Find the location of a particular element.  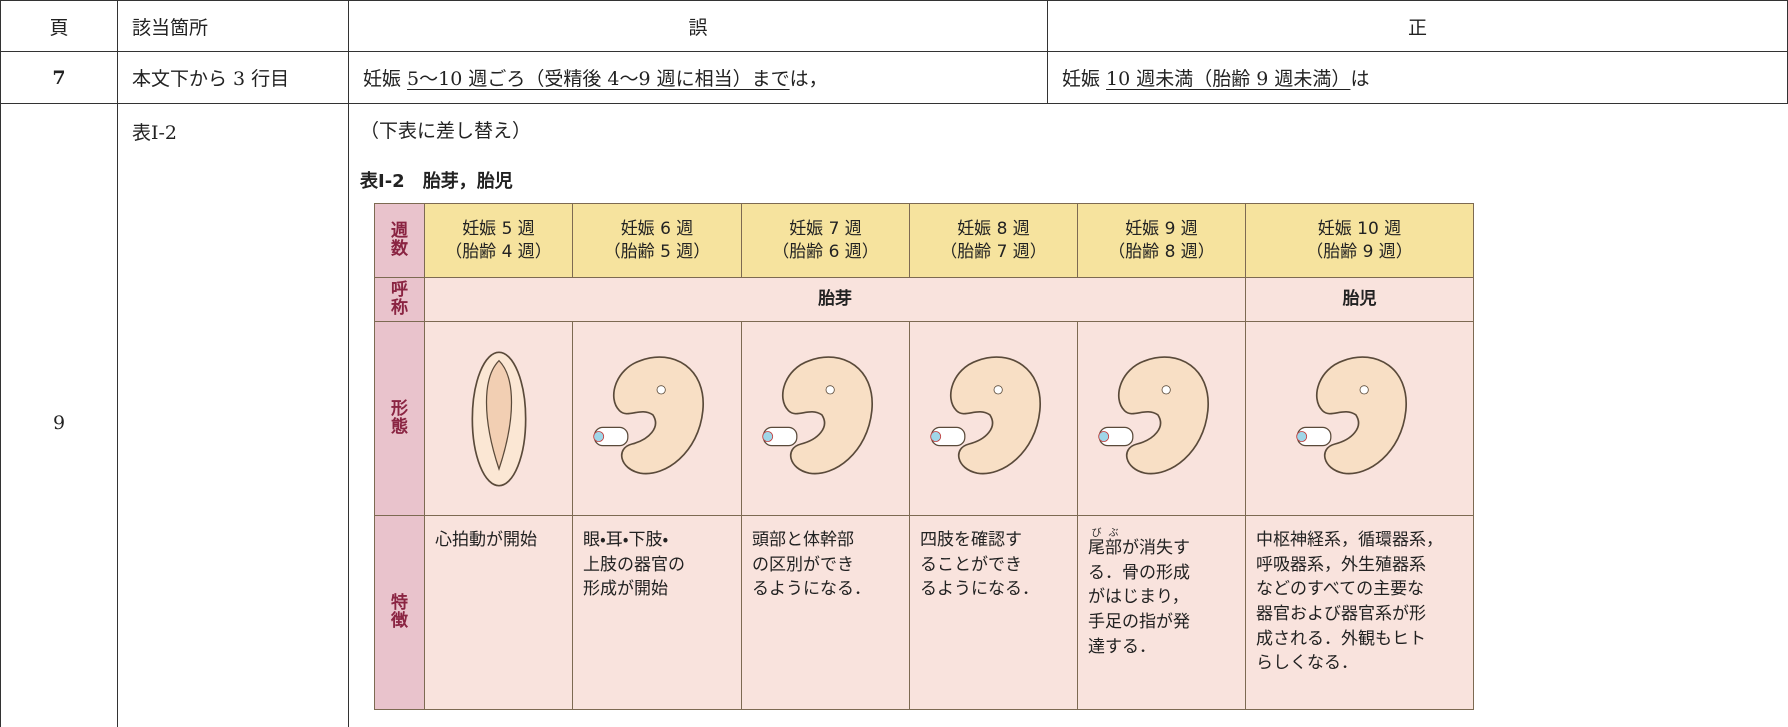

feature-line: るようになる． is located at coordinates (811, 589).